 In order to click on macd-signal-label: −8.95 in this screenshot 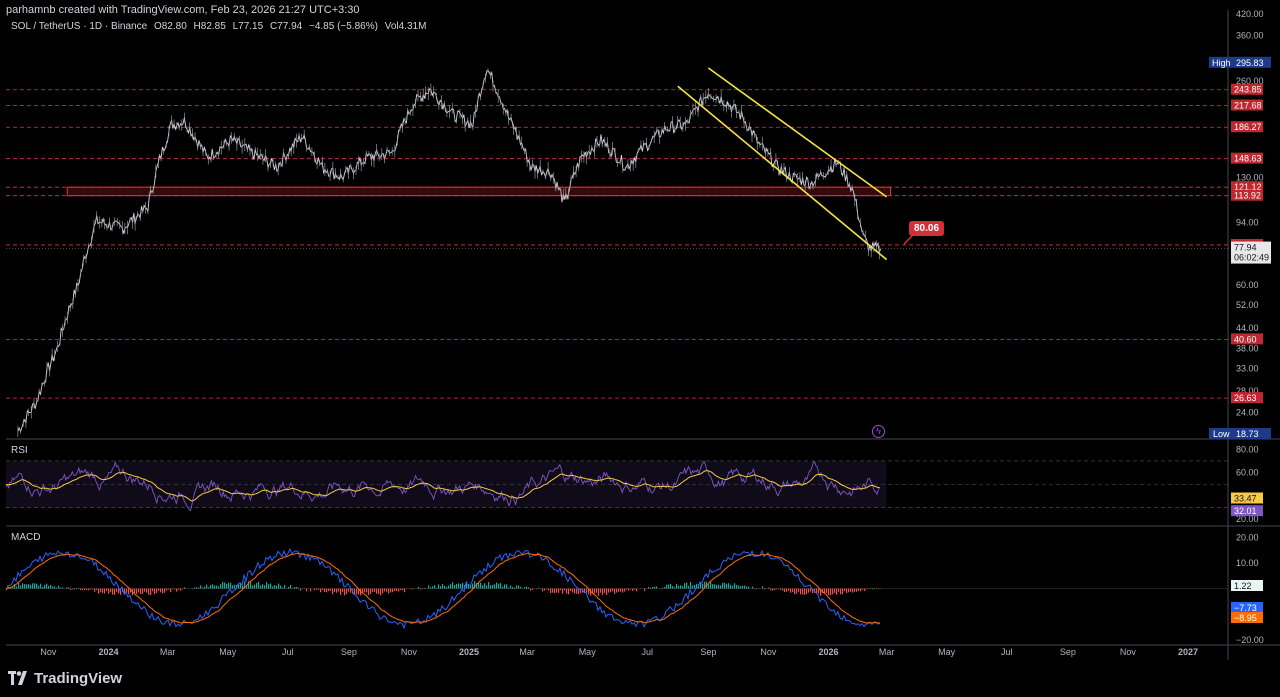, I will do `click(1245, 618)`.